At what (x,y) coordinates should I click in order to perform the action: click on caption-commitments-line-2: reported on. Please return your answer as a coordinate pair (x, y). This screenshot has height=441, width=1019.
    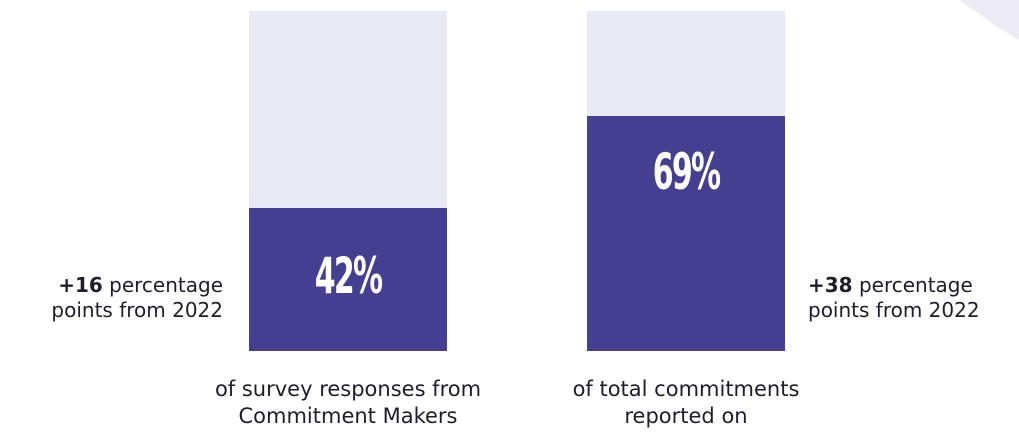
    Looking at the image, I should click on (686, 416).